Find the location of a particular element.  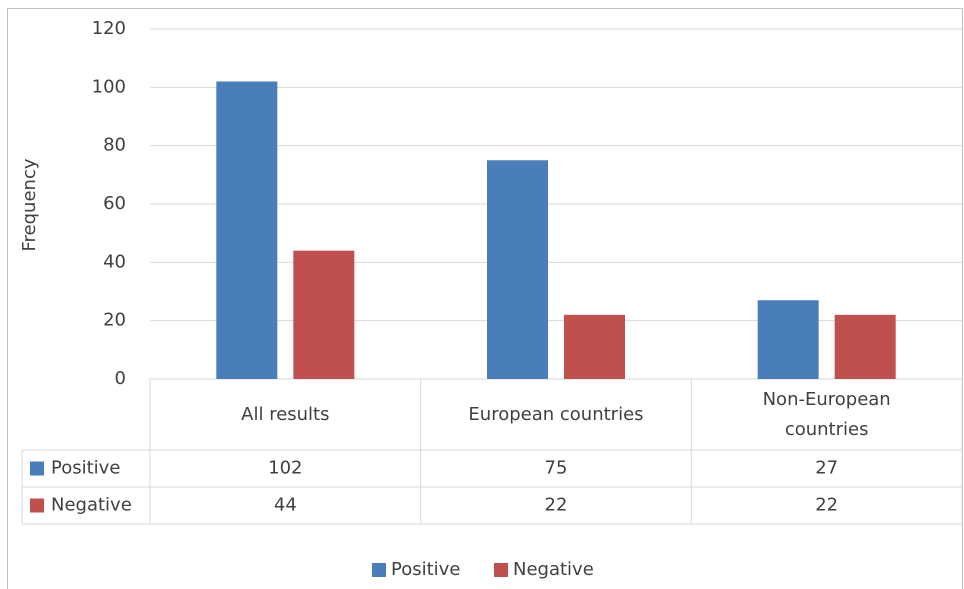

category-label: European countries is located at coordinates (556, 414).